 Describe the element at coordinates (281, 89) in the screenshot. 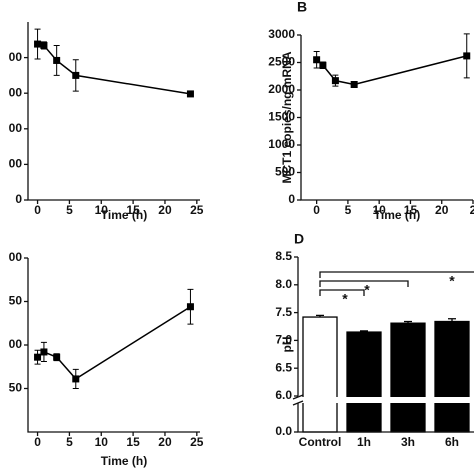

I see `y-tick-label: 2000` at that location.